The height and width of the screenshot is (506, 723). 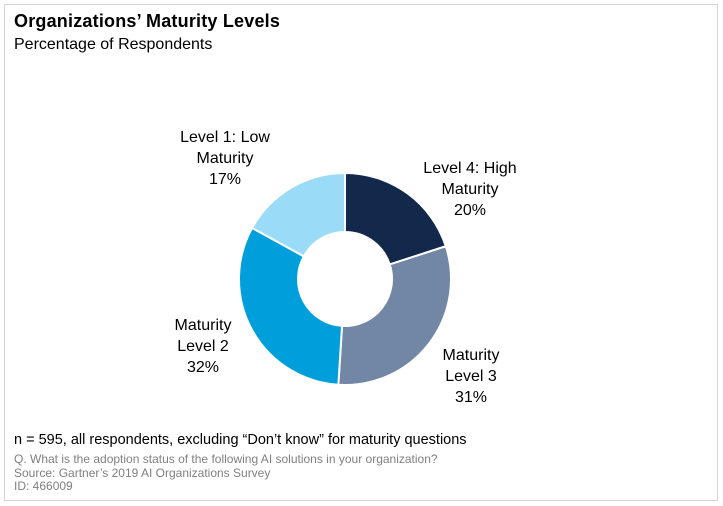 I want to click on donut-segment-level-4-high-maturity, so click(x=395, y=219).